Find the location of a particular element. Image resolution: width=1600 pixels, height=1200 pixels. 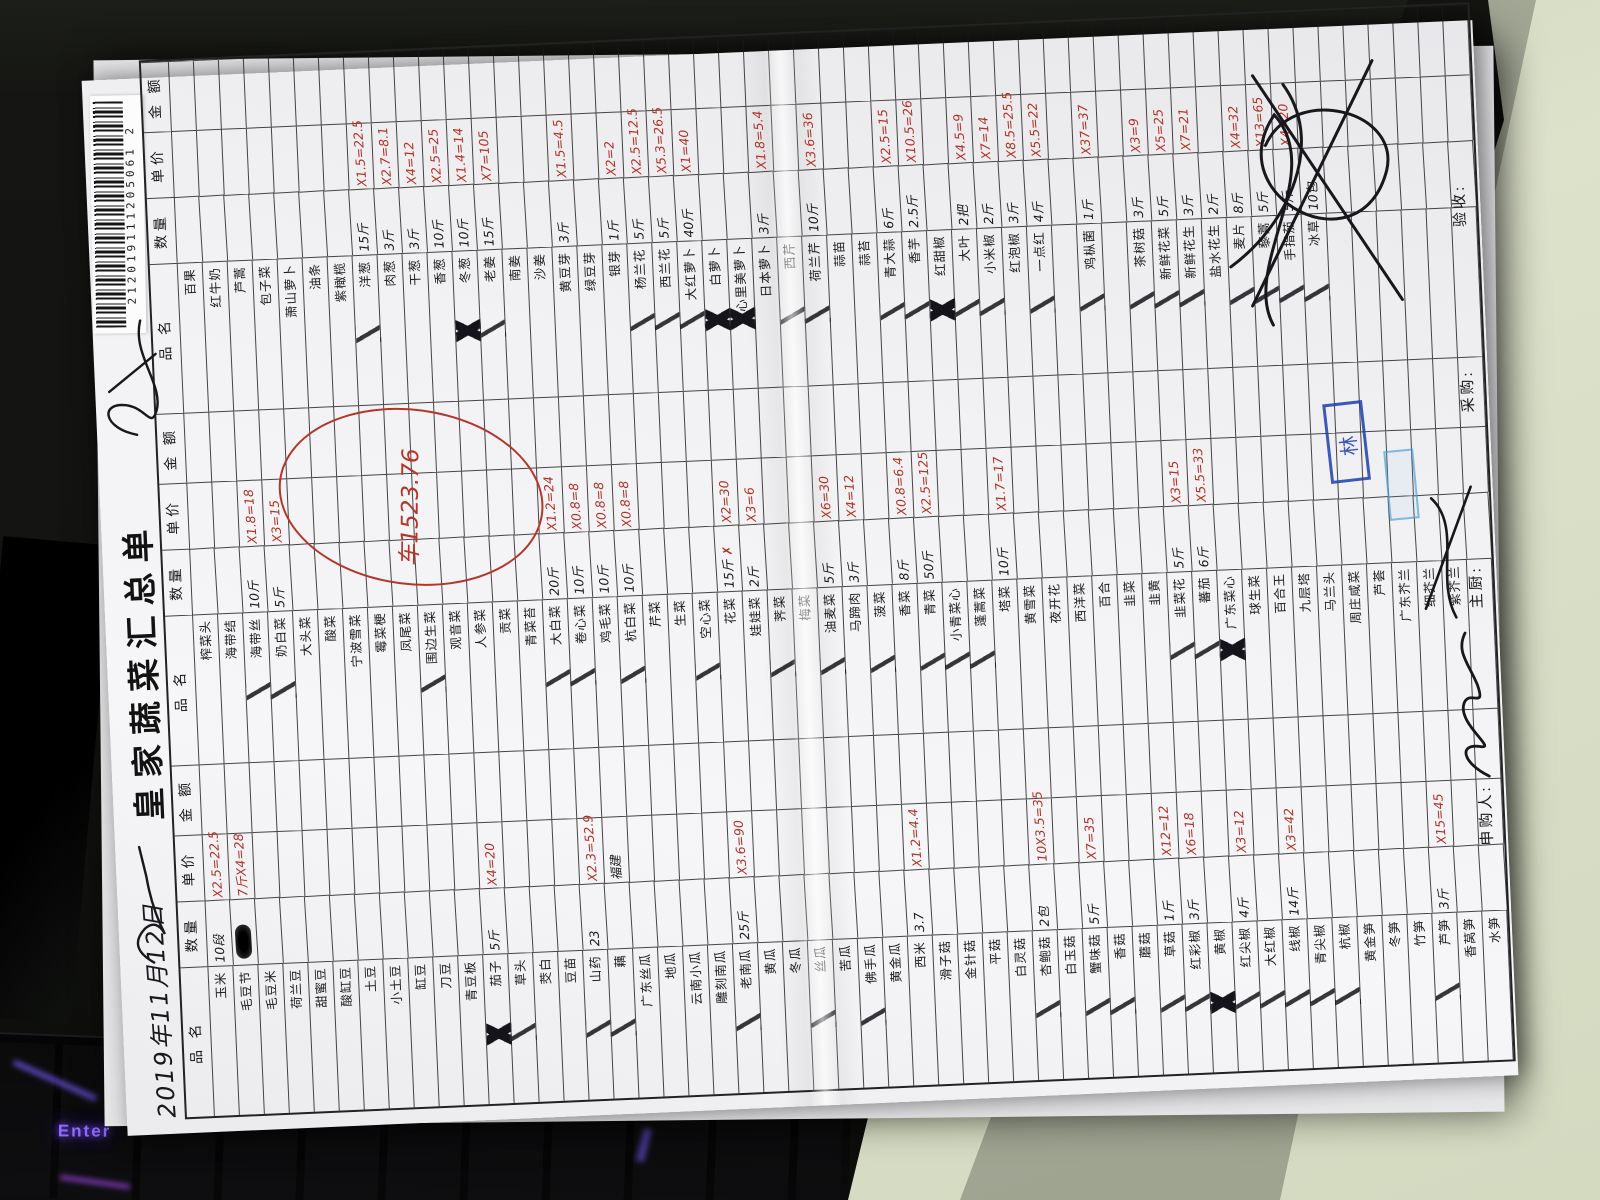

price-cell: 7斤X4=28 is located at coordinates (241, 866).